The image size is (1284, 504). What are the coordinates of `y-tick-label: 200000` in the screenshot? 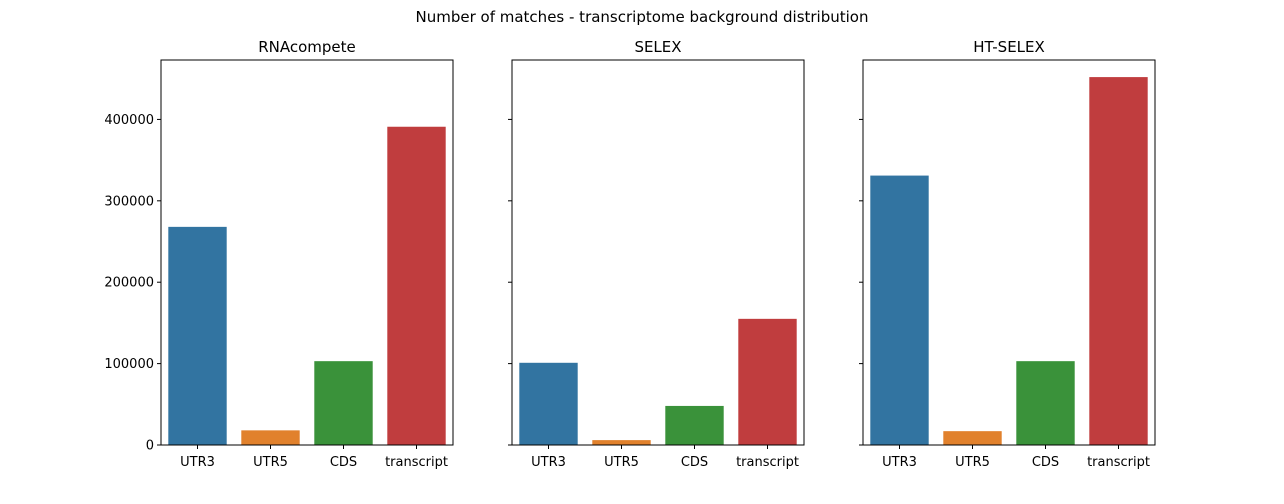 It's located at (129, 283).